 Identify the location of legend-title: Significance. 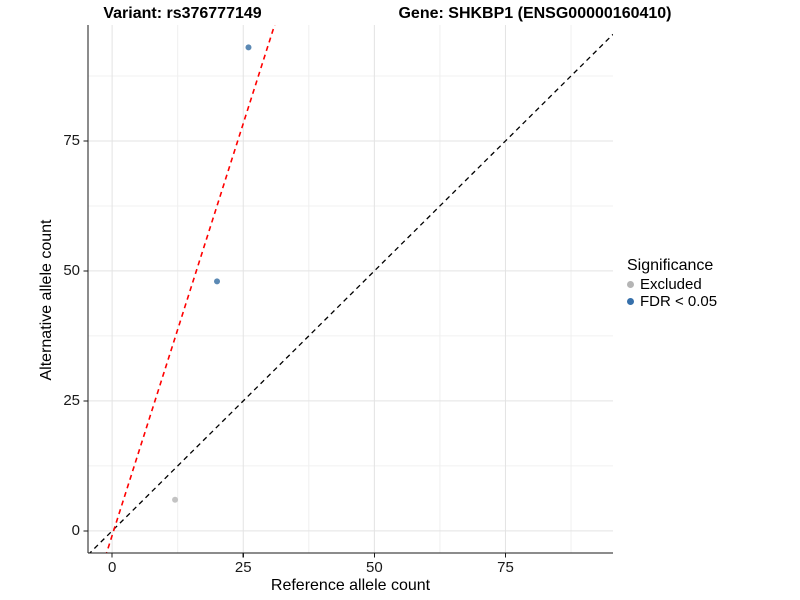
(670, 265).